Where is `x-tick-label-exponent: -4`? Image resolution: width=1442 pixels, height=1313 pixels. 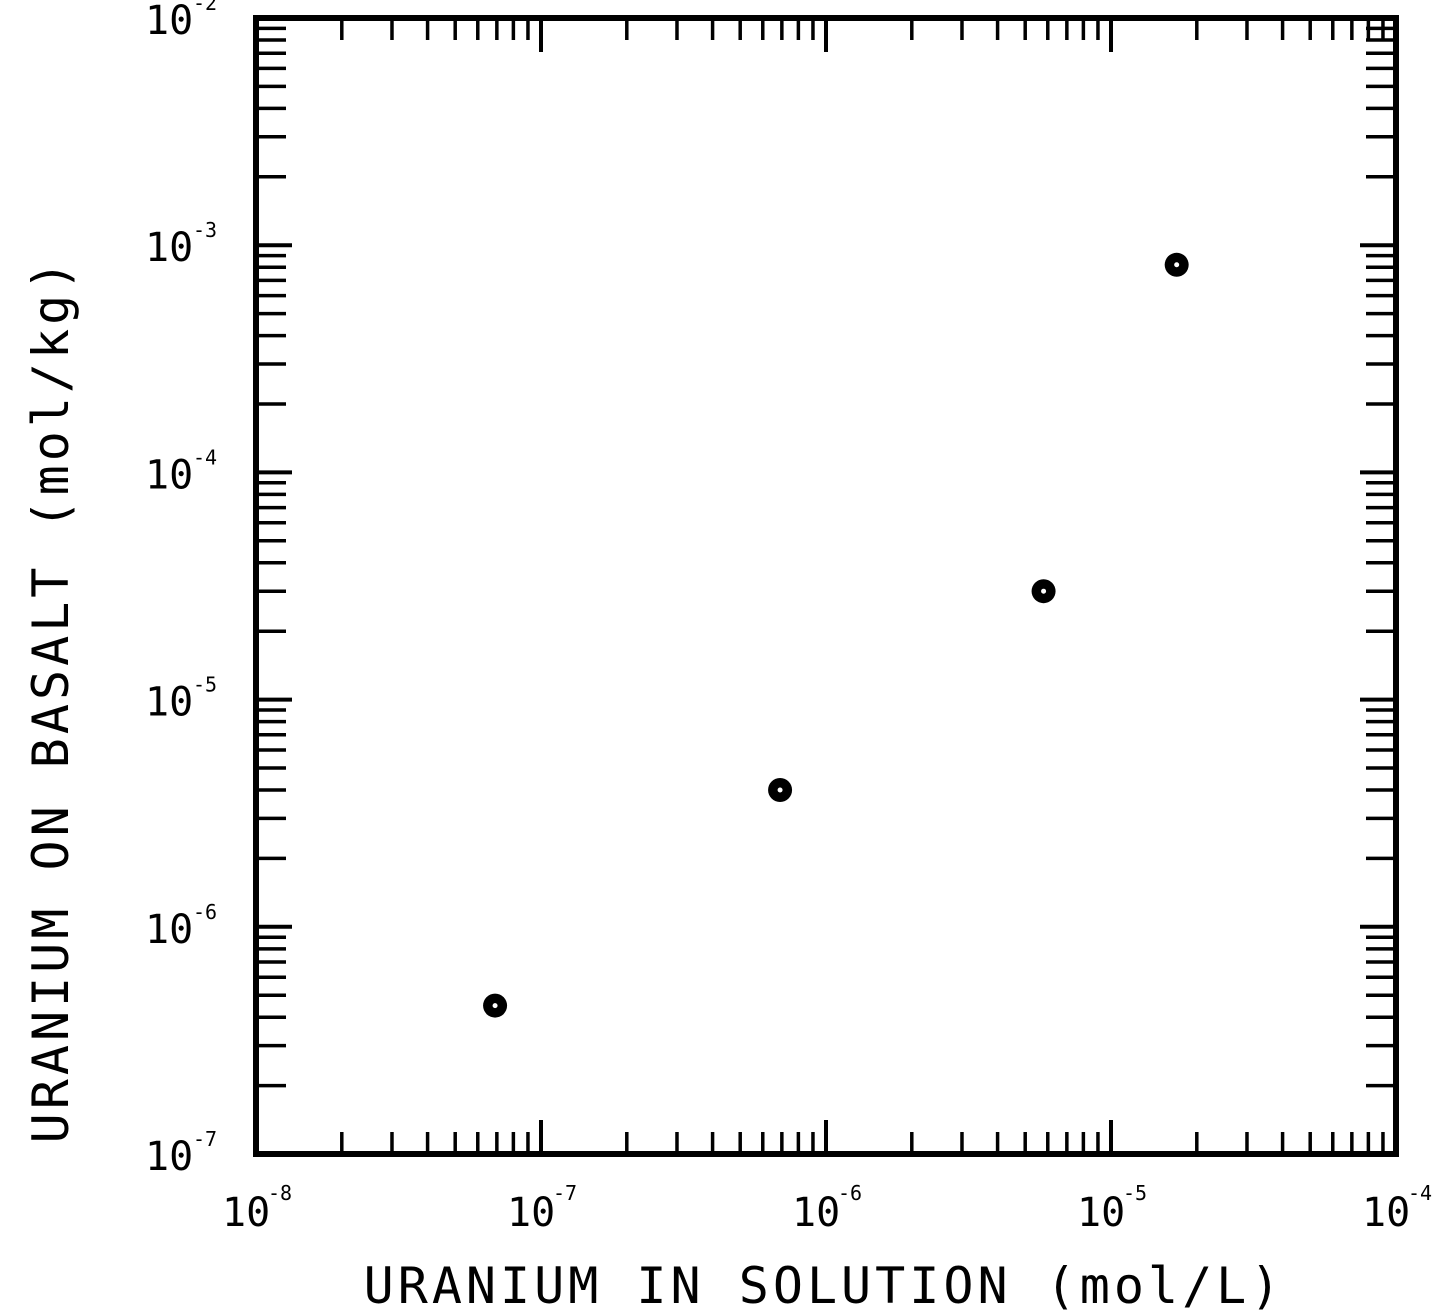 x-tick-label-exponent: -4 is located at coordinates (1420, 1193).